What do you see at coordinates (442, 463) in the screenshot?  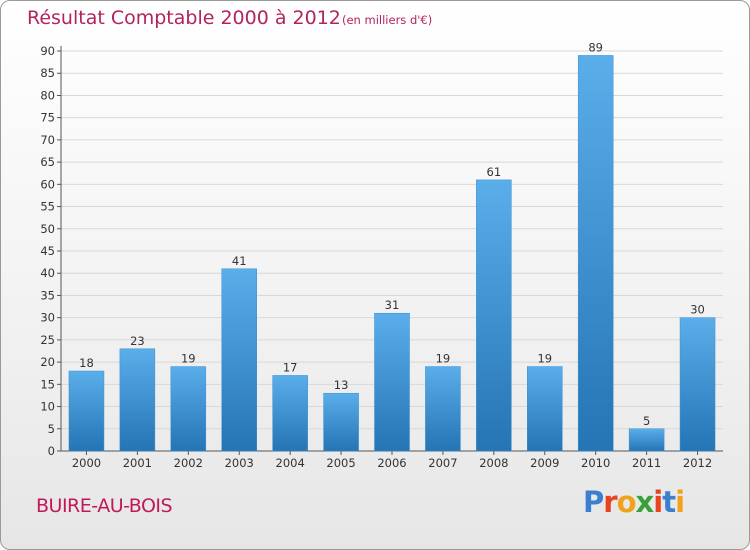 I see `x-tick-label-2007: 2007` at bounding box center [442, 463].